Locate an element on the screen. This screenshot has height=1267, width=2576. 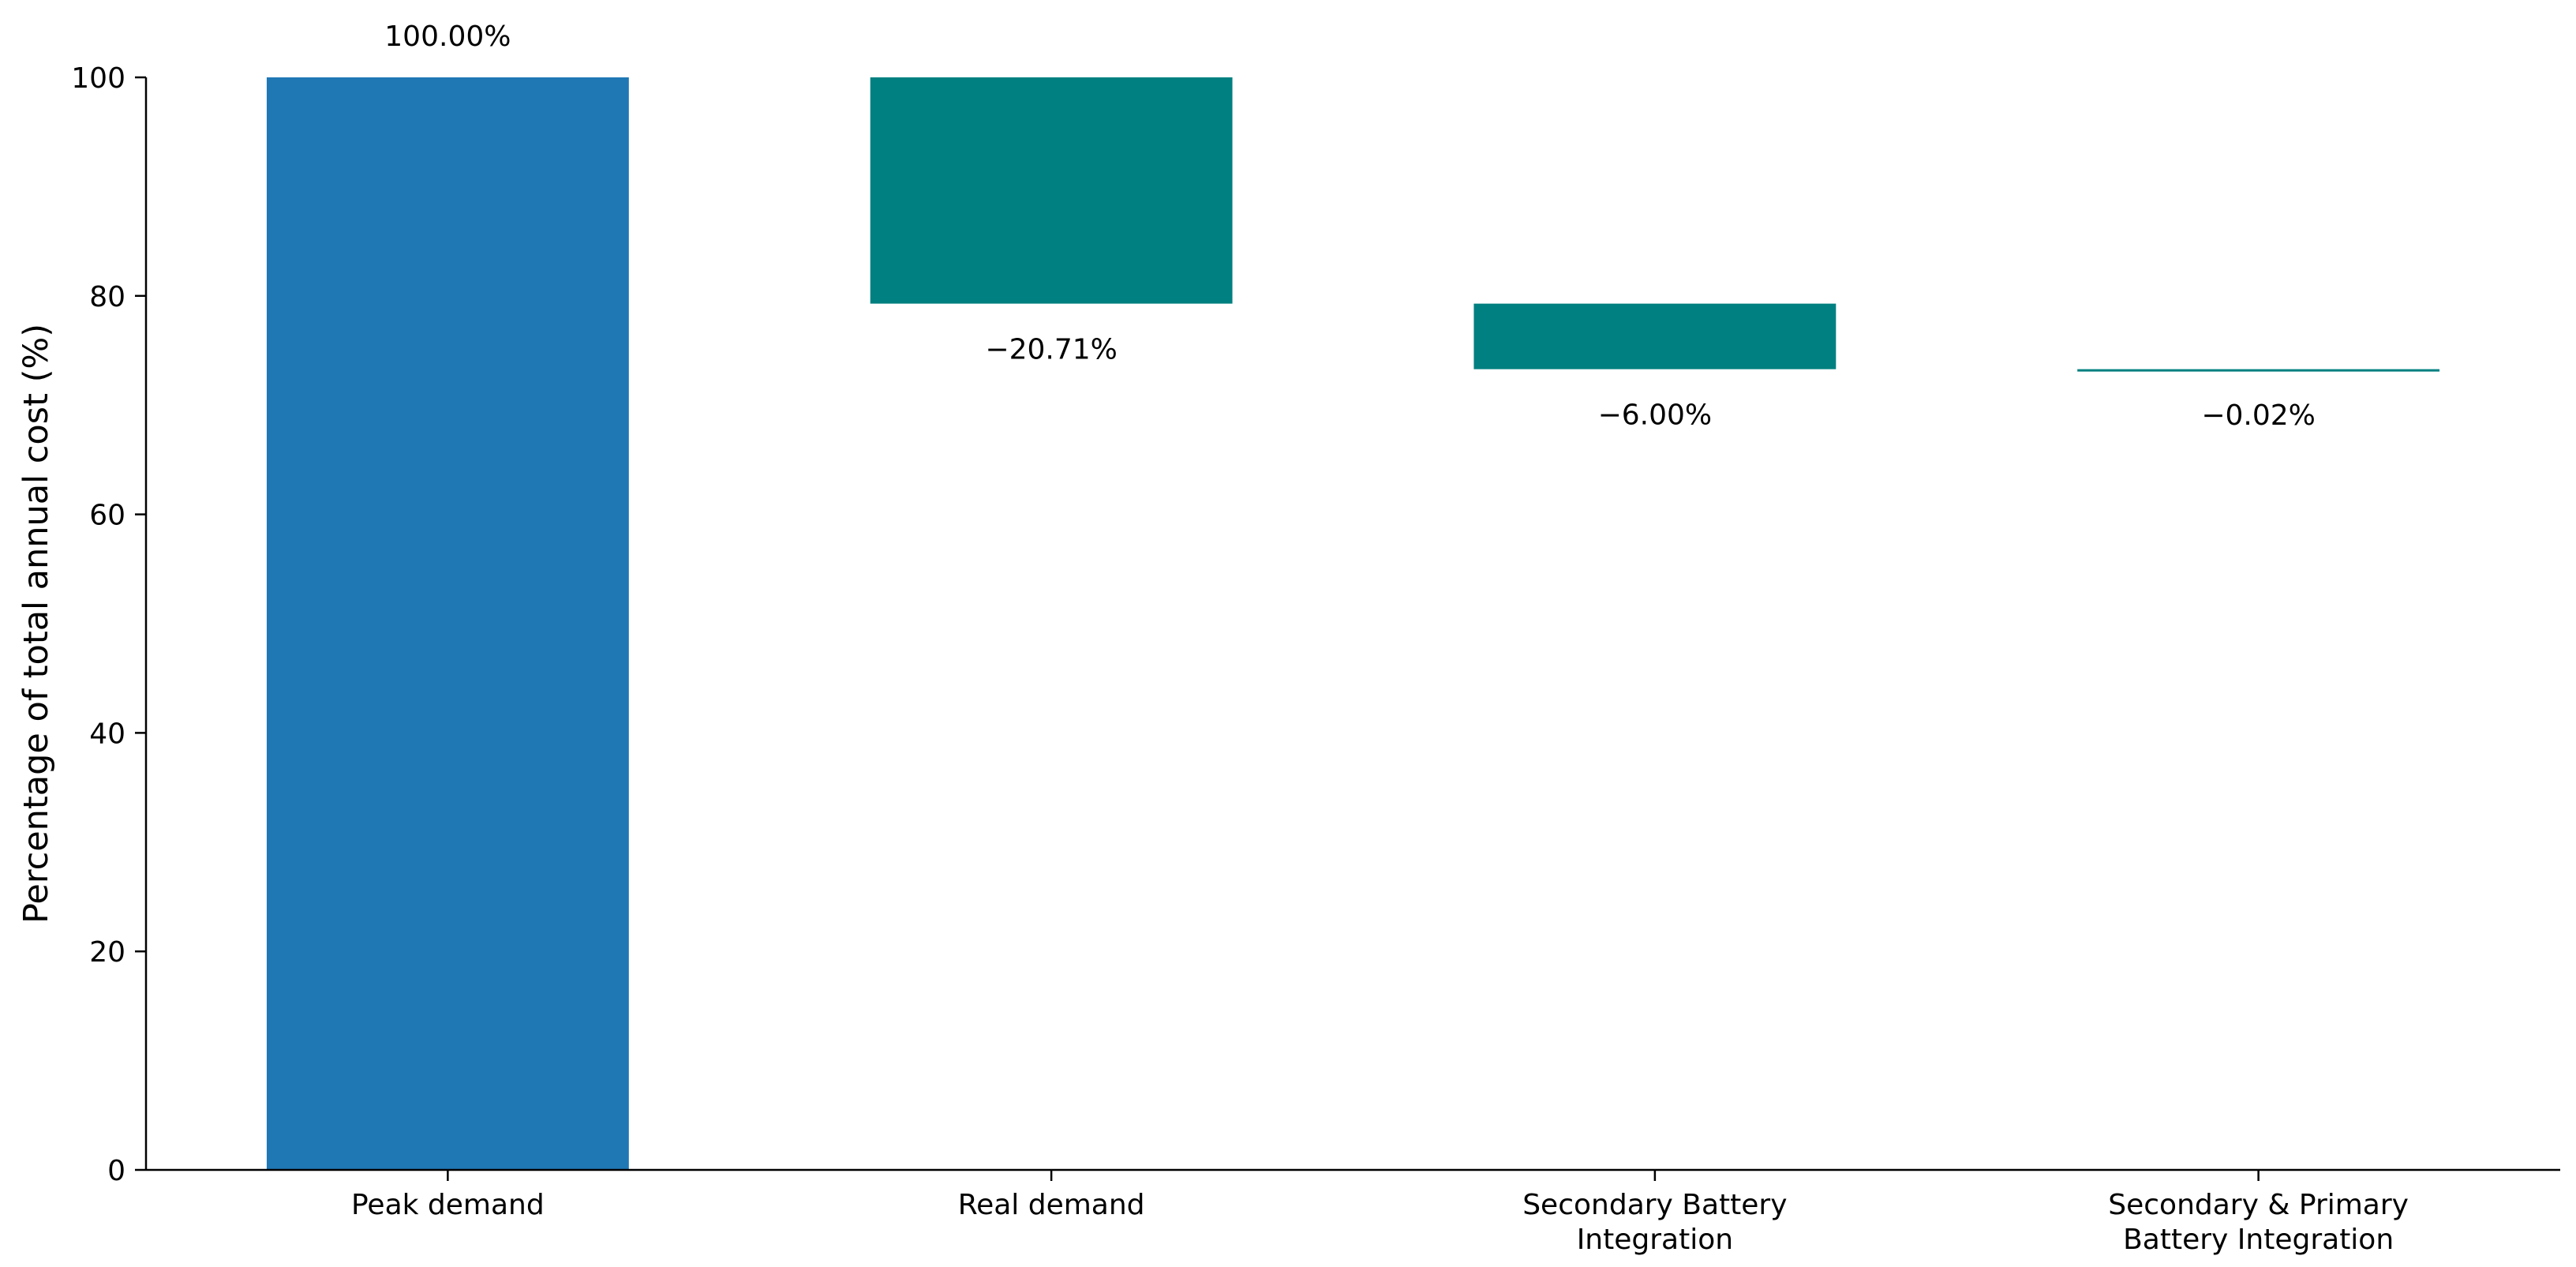
category-label-2: Real demand is located at coordinates (1051, 1205).